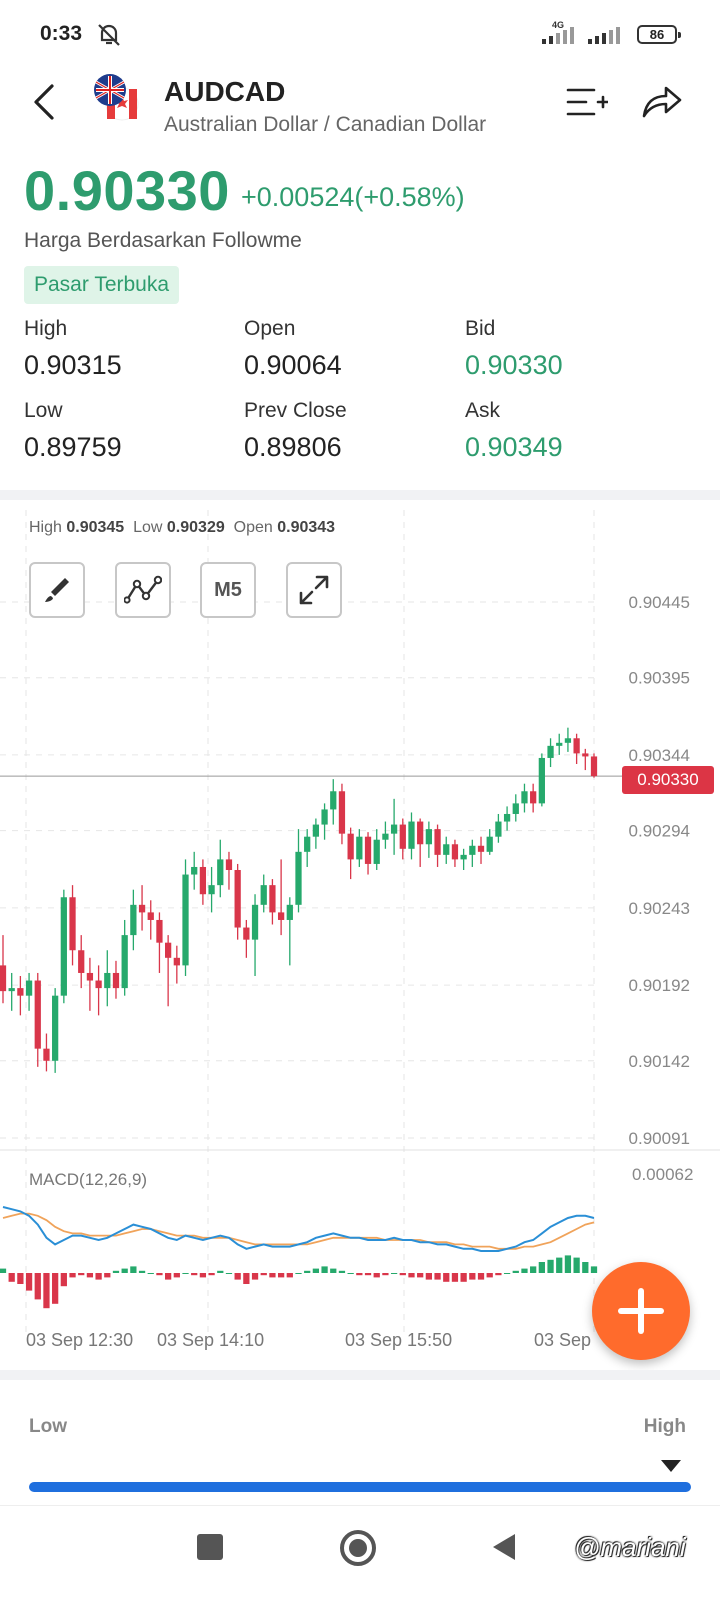 This screenshot has height=1601, width=720. I want to click on share-icon, so click(661, 101).